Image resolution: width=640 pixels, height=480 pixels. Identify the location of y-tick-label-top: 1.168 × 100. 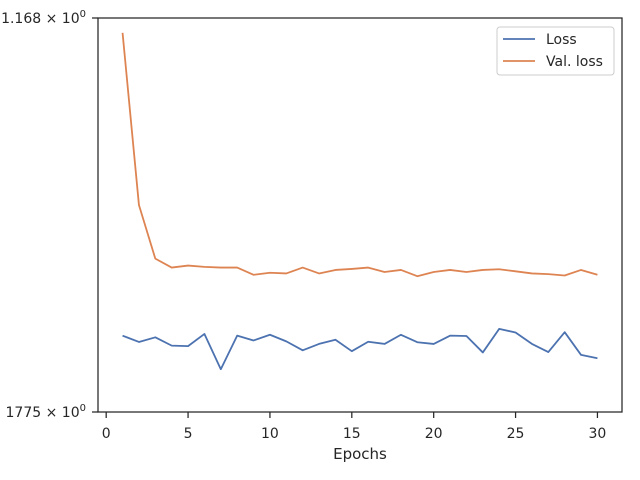
(43, 18).